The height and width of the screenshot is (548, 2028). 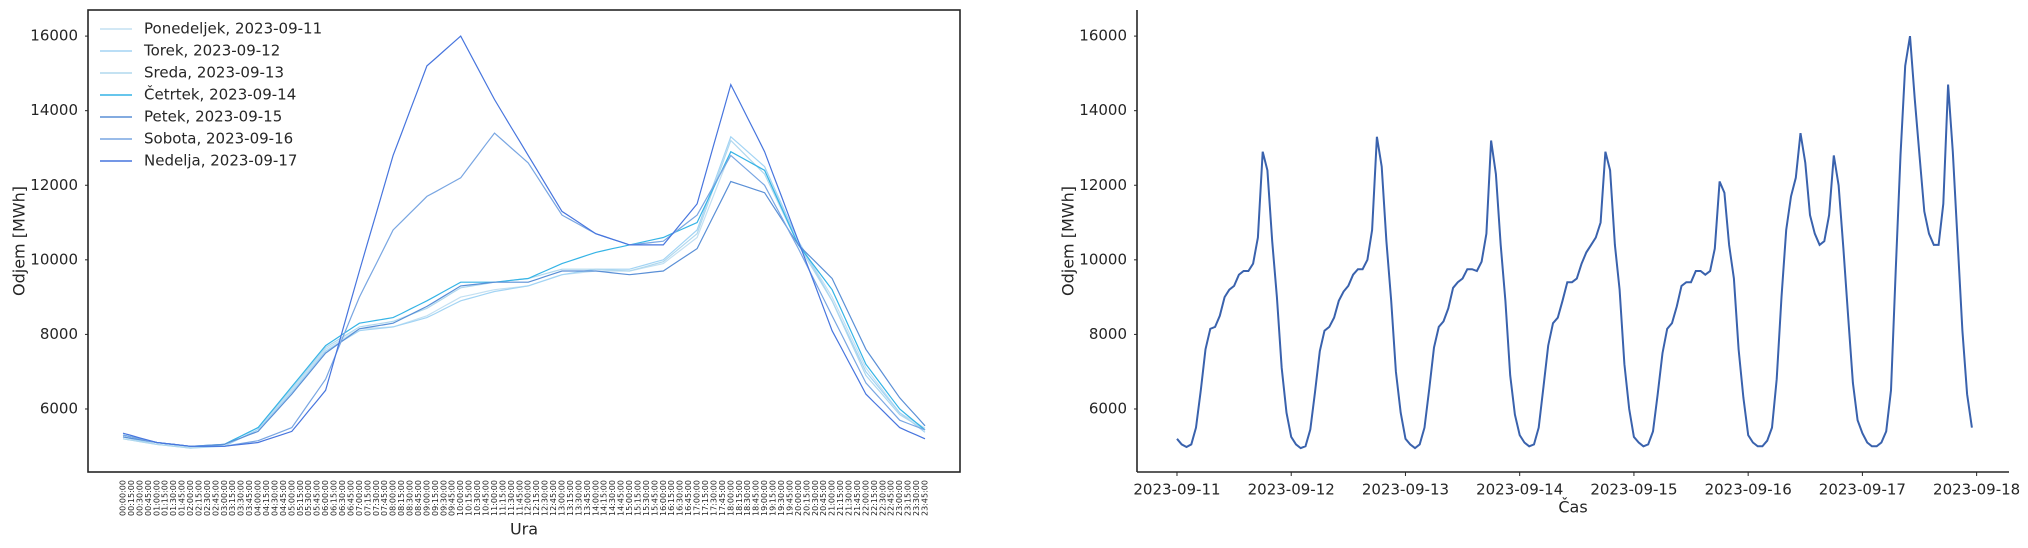 I want to click on y-tick-label: 10000, so click(x=54, y=259).